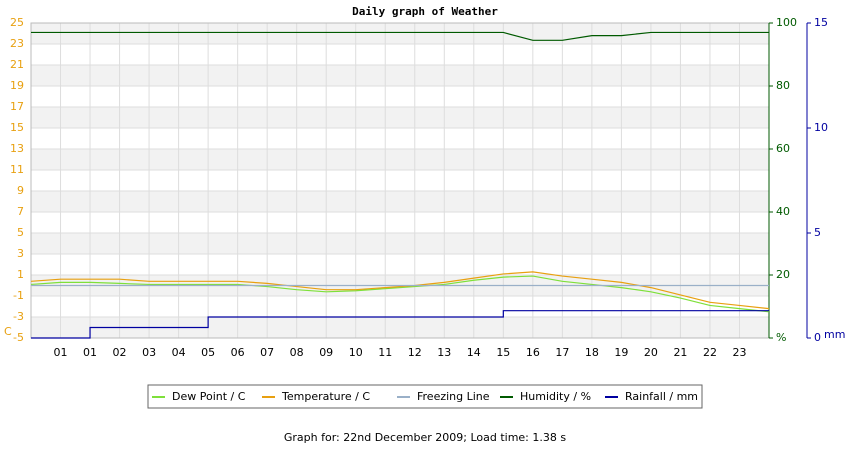 Image resolution: width=850 pixels, height=454 pixels. Describe the element at coordinates (120, 352) in the screenshot. I see `x-tick-label: 02` at that location.